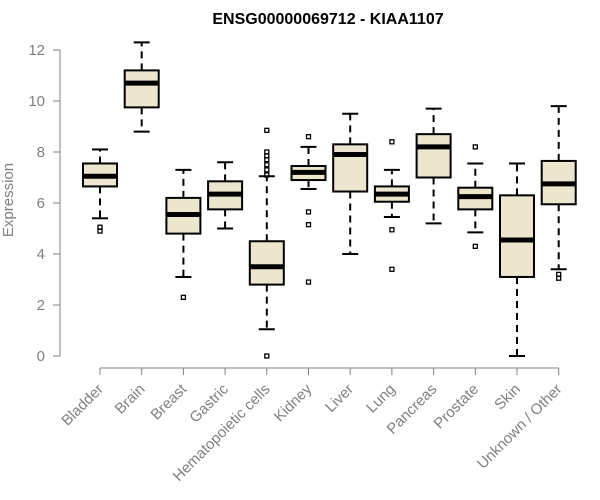  What do you see at coordinates (293, 402) in the screenshot?
I see `x-category-label: Kidney` at bounding box center [293, 402].